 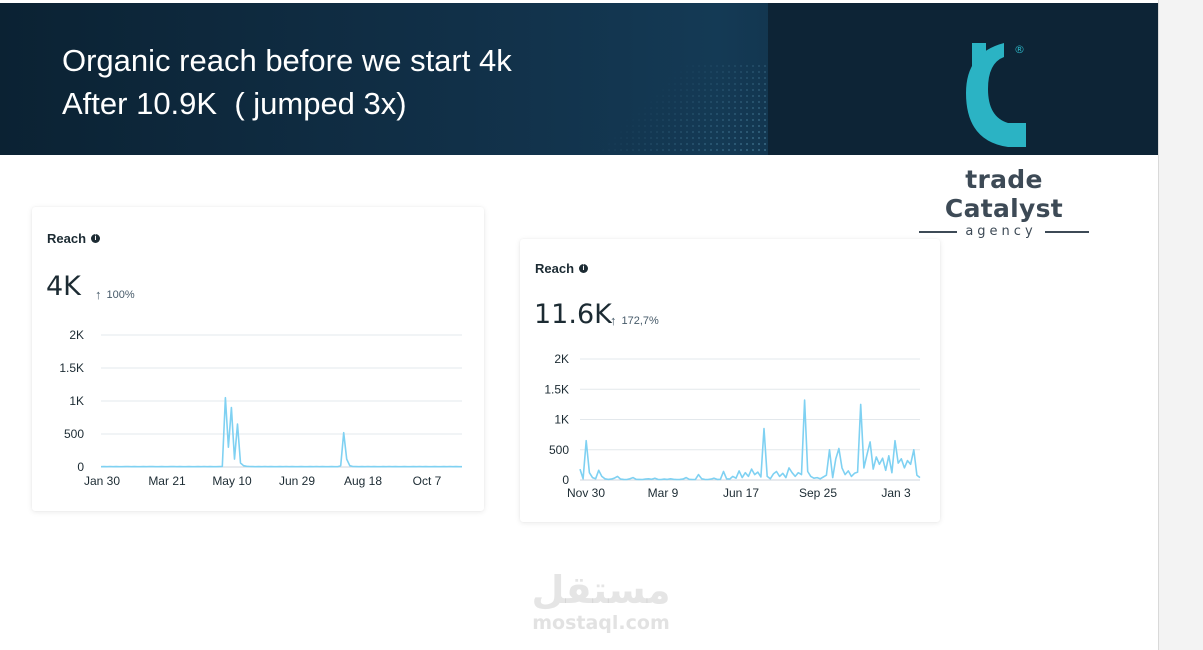 I want to click on banner-dot-pattern, so click(x=685, y=109).